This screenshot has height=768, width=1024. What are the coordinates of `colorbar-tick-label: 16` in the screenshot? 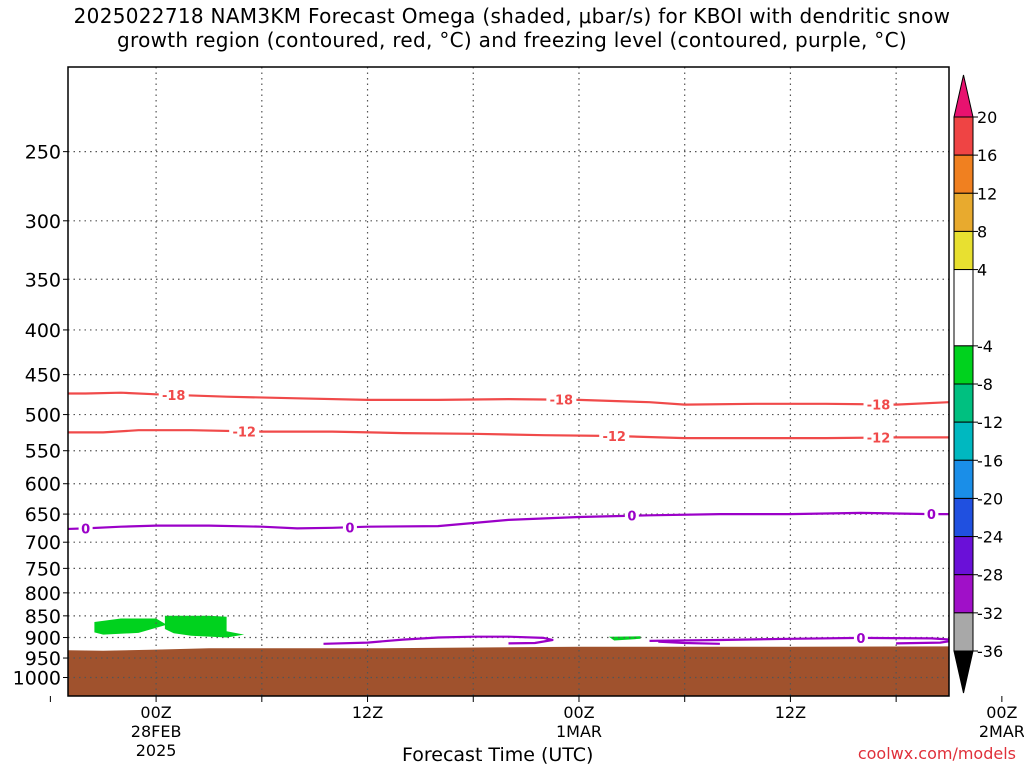 It's located at (987, 155).